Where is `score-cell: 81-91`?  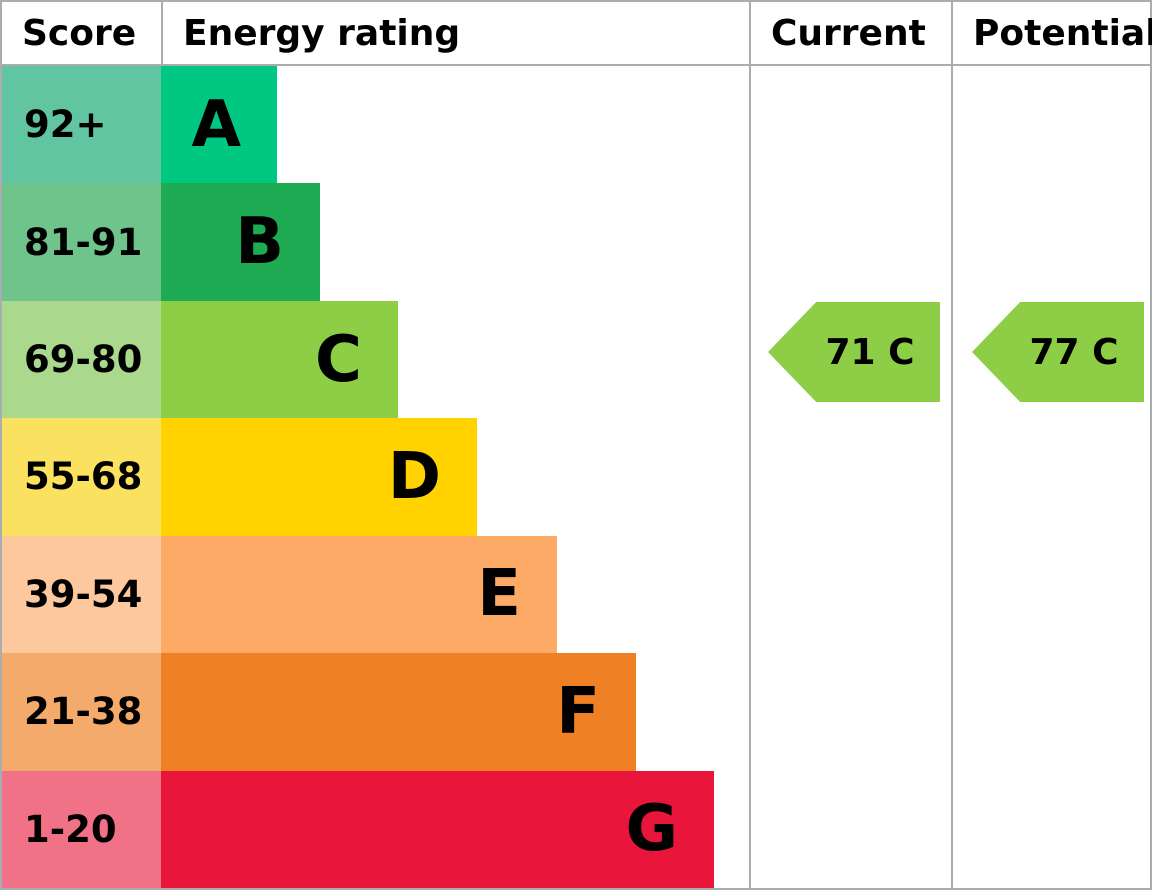 score-cell: 81-91 is located at coordinates (81, 242).